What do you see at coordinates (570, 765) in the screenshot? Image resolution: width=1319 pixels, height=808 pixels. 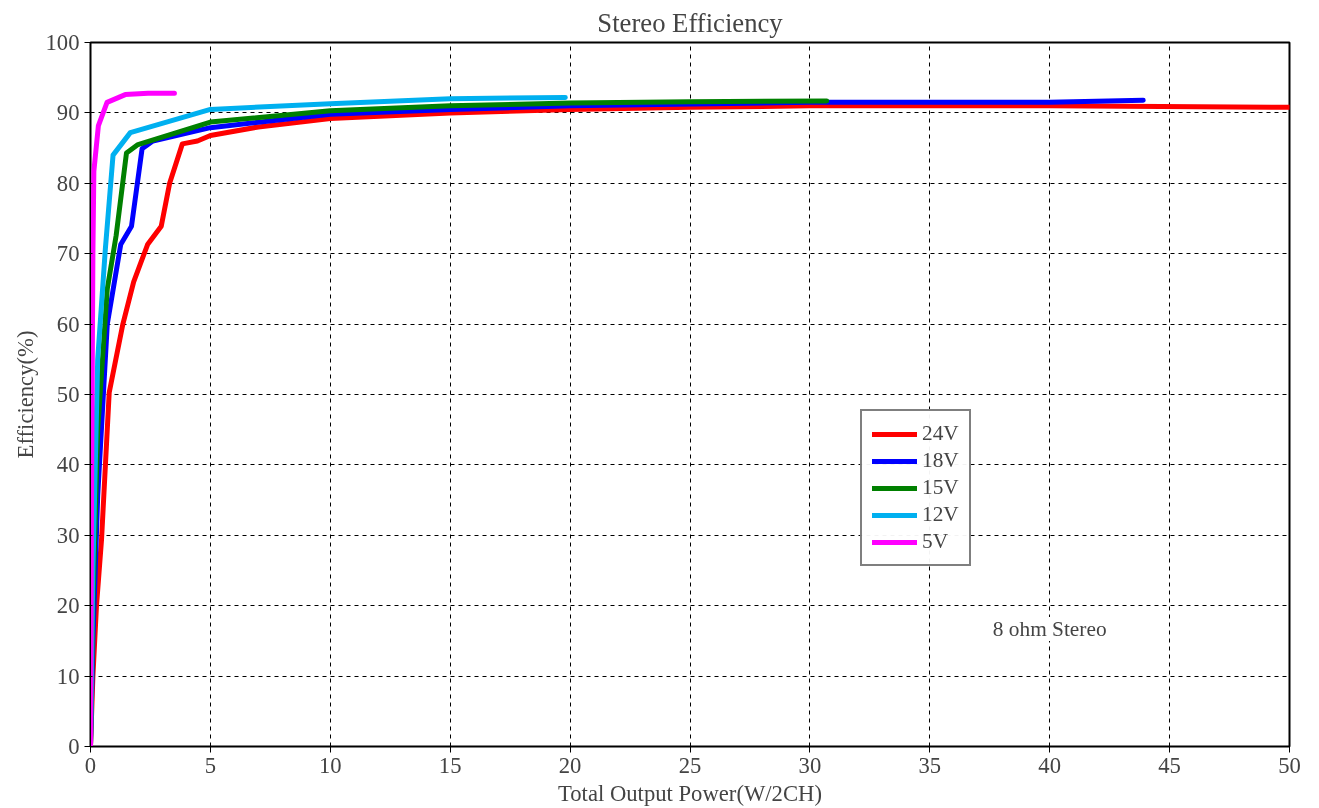 I see `x-tick-label: 20` at bounding box center [570, 765].